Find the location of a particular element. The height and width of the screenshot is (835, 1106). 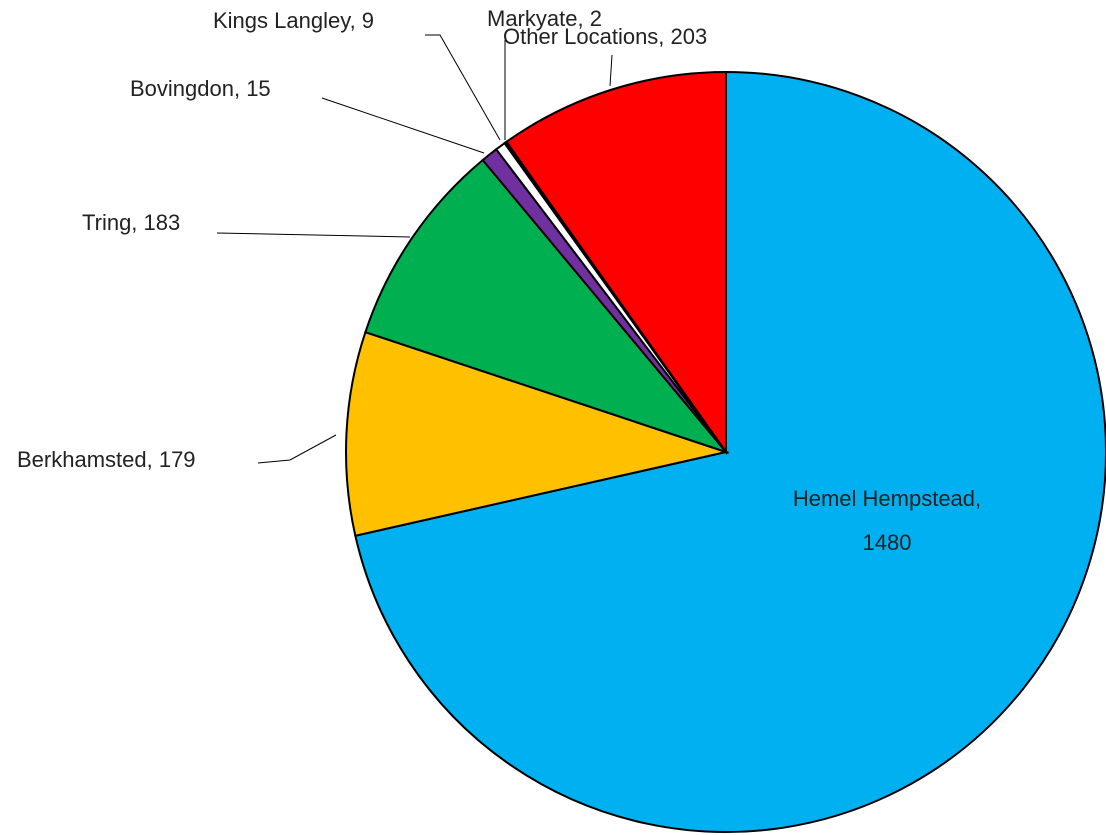

data-label: Kings Langley, 9 is located at coordinates (293, 20).